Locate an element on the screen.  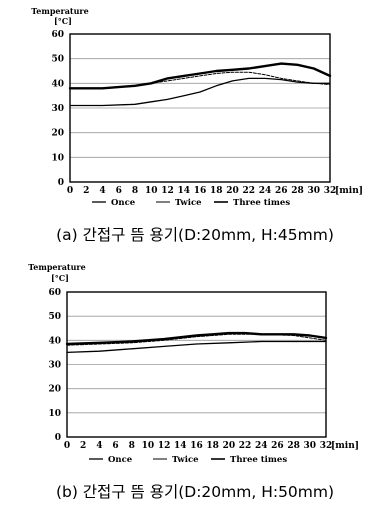
chart-caption: (a) 간접구 뜸 용기(D:20mm, H:45mm) is located at coordinates (195, 235).